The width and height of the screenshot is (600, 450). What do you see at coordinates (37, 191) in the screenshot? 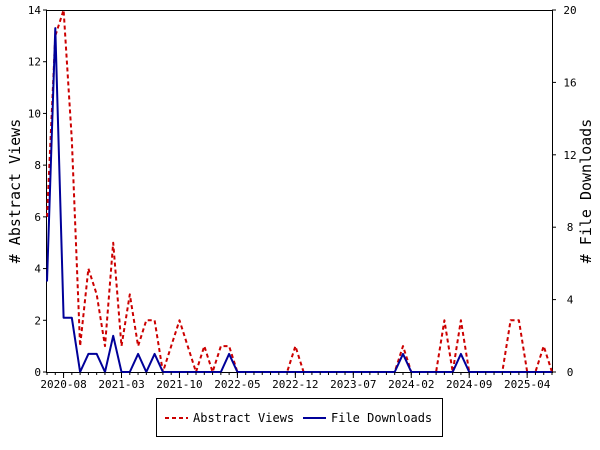
I see `left-axis-ticks: 0 2 4 6 8 10 12 14` at bounding box center [37, 191].